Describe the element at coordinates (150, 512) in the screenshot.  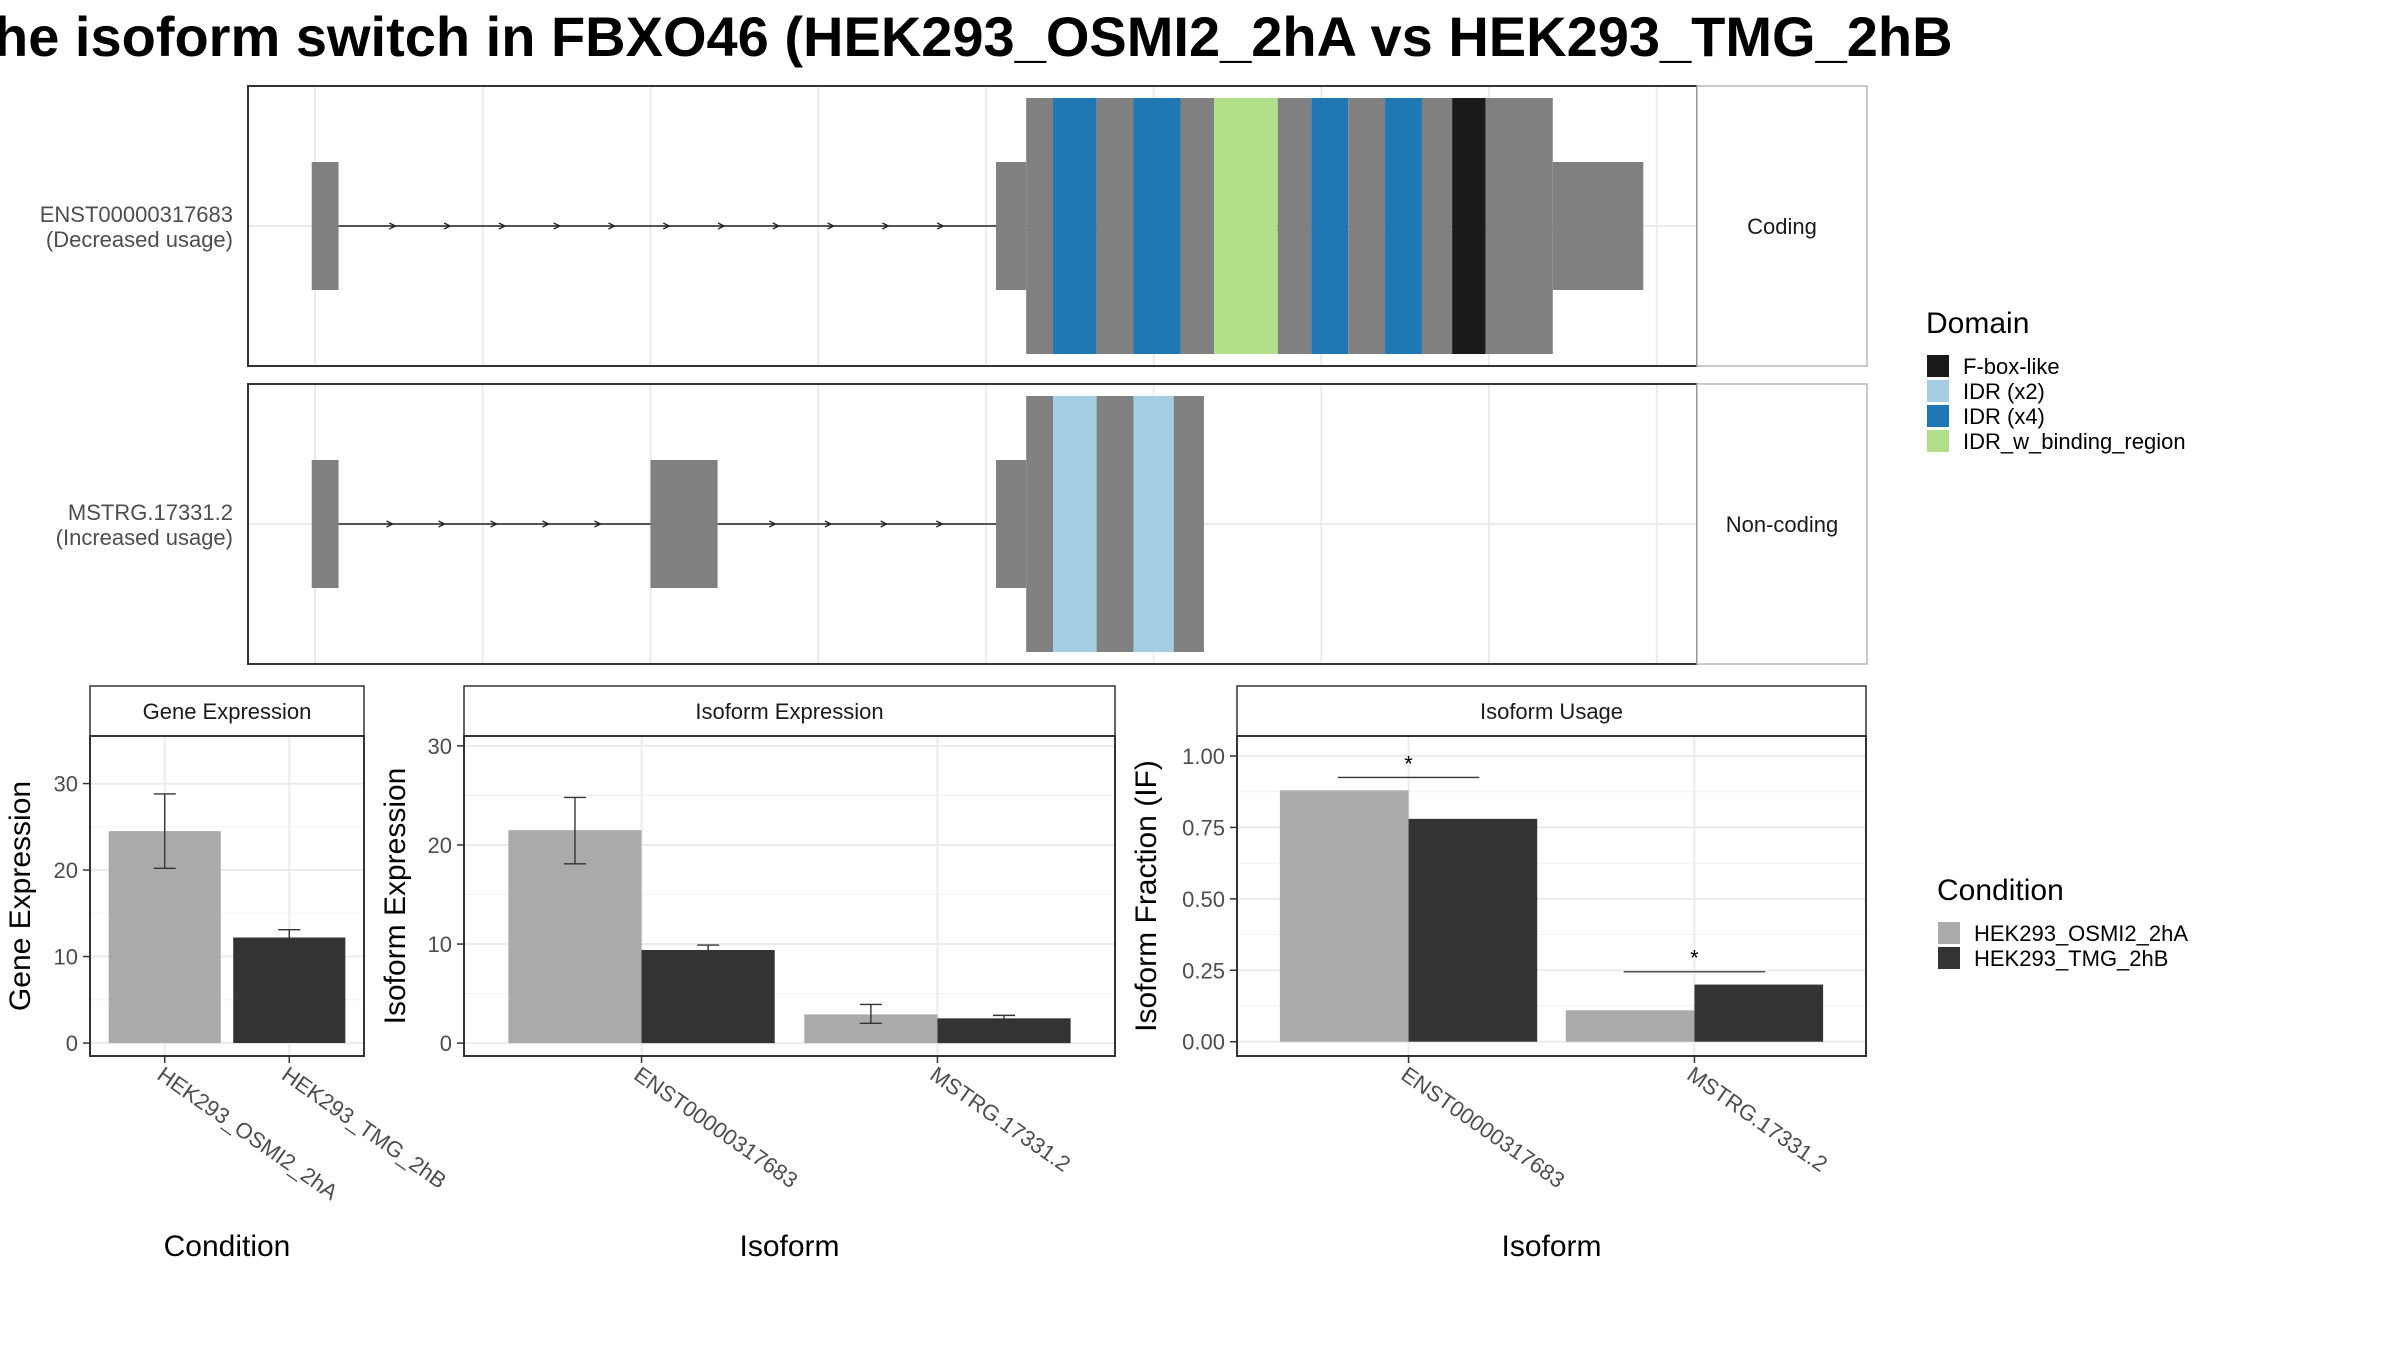
I see `transcript-label: MSTRG.17331.2` at that location.